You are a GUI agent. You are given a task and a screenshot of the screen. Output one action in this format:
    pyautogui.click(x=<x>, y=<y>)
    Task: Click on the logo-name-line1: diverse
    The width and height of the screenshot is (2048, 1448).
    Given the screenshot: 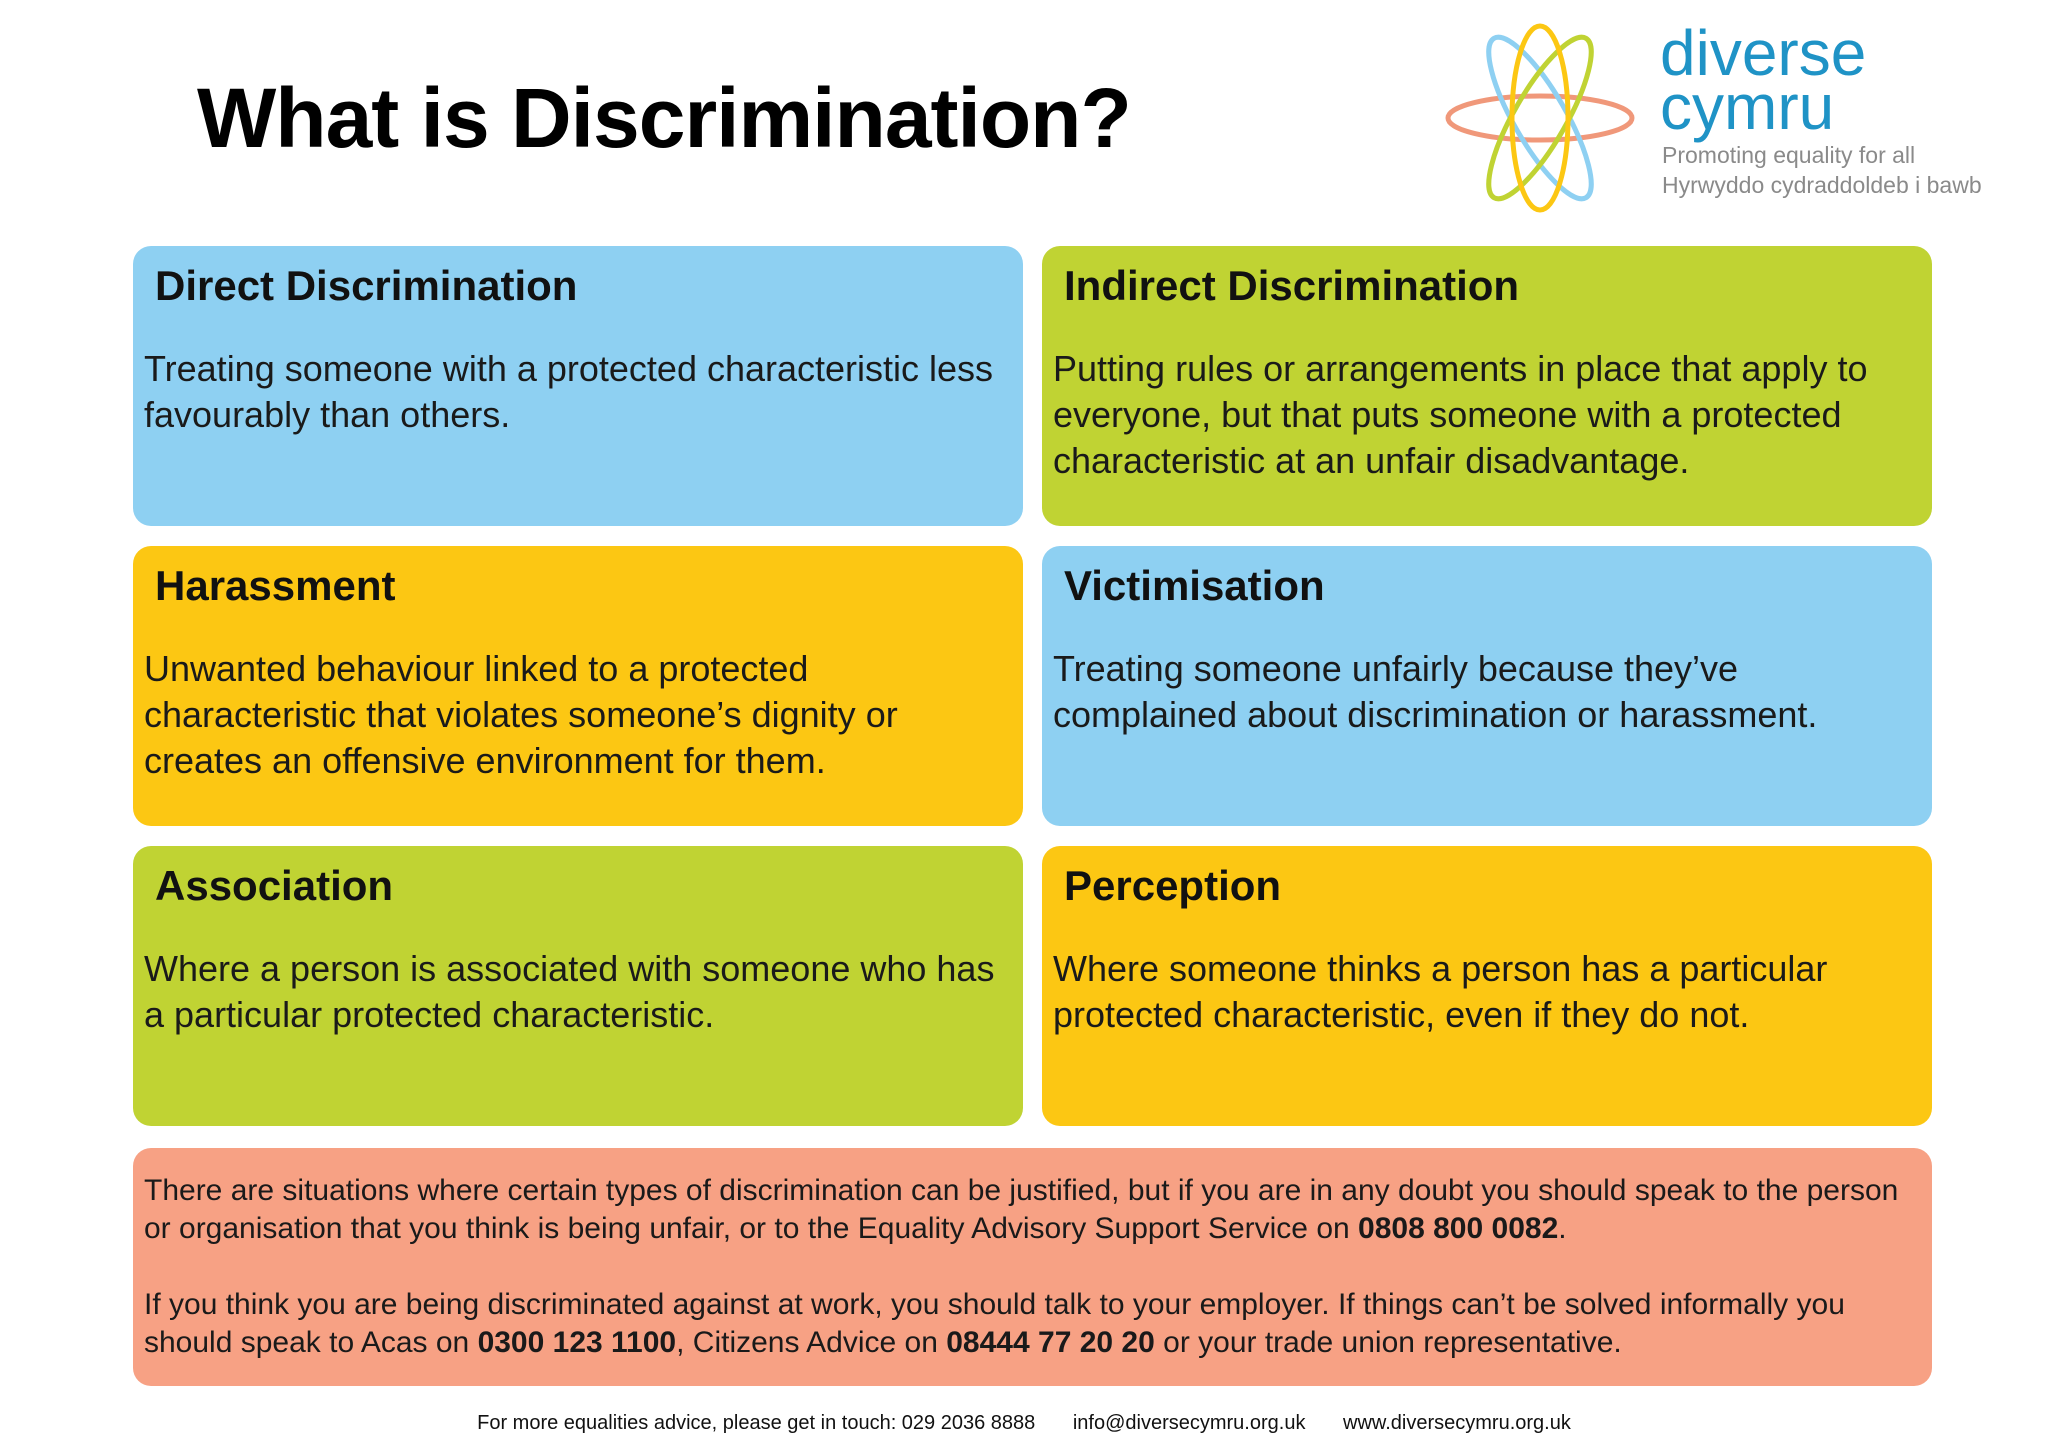 What is the action you would take?
    pyautogui.click(x=1763, y=53)
    